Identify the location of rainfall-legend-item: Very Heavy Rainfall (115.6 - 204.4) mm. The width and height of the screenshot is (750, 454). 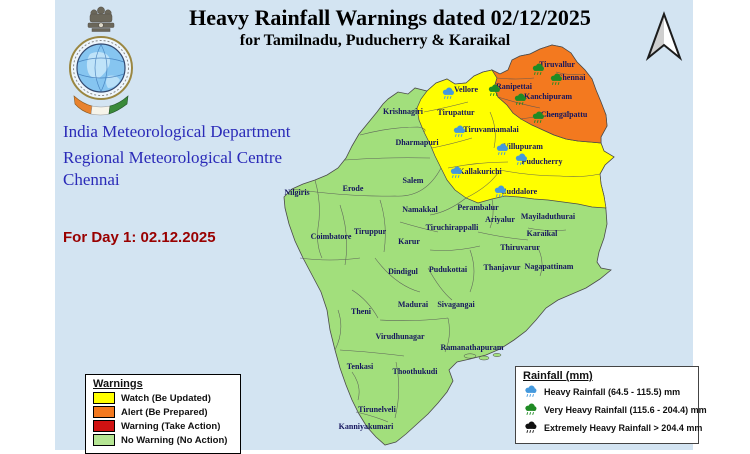
(615, 410).